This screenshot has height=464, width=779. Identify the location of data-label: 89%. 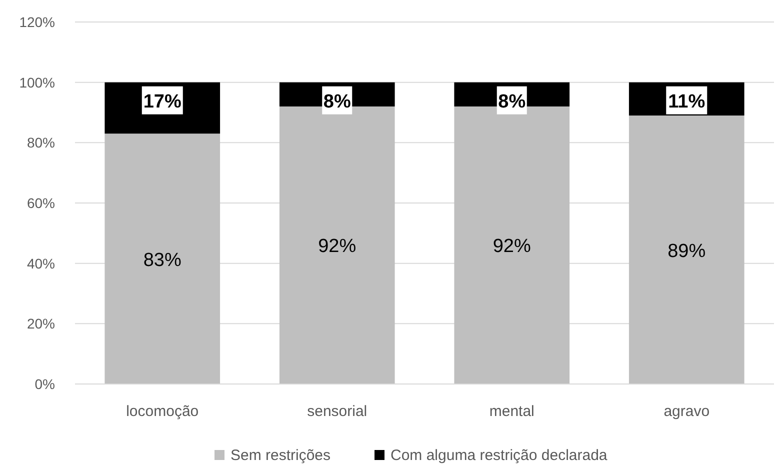
(687, 251).